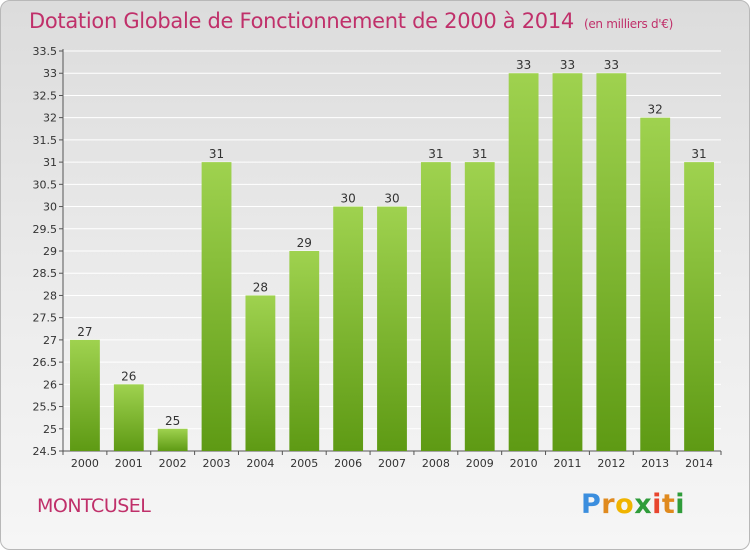 The width and height of the screenshot is (750, 550). Describe the element at coordinates (567, 262) in the screenshot. I see `bar-2011` at that location.